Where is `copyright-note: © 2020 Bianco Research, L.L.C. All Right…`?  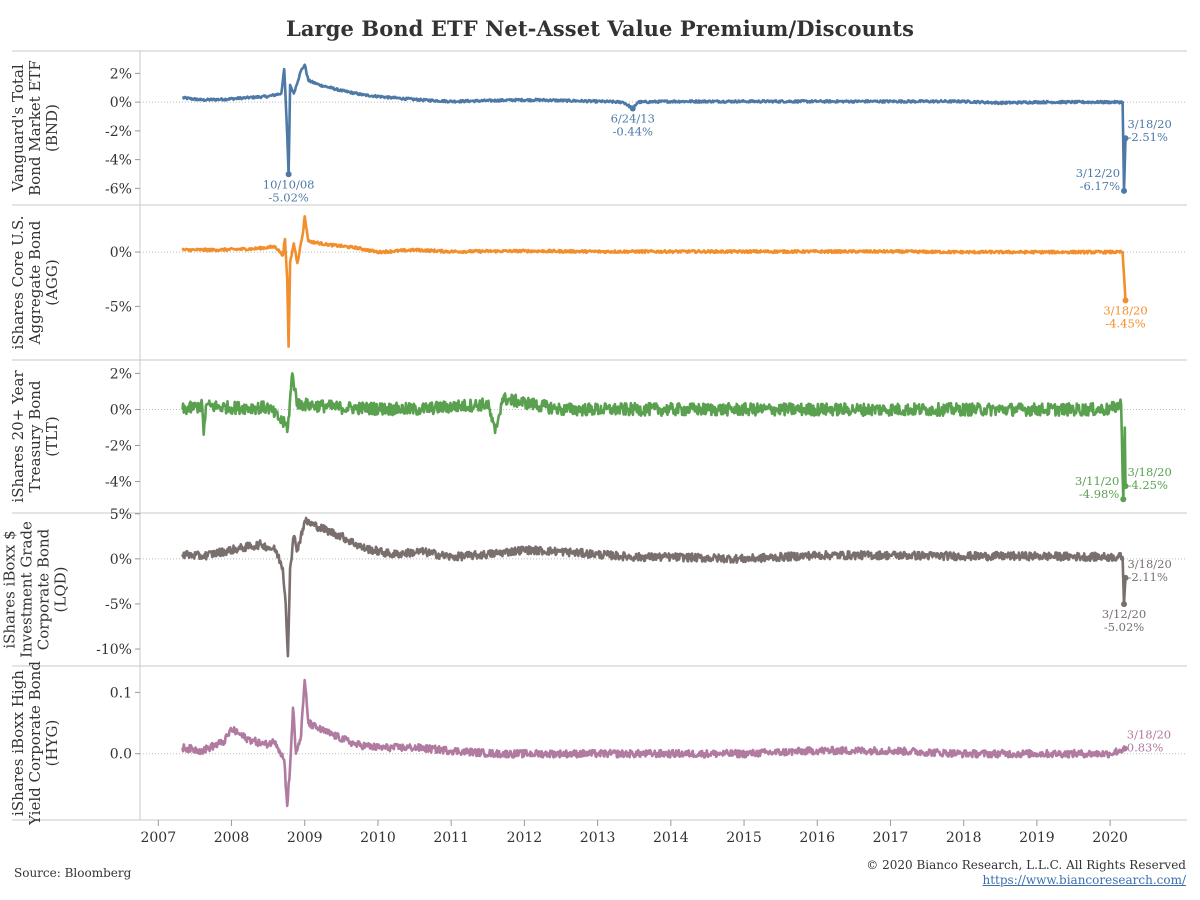
copyright-note: © 2020 Bianco Research, L.L.C. All Right… is located at coordinates (1026, 865).